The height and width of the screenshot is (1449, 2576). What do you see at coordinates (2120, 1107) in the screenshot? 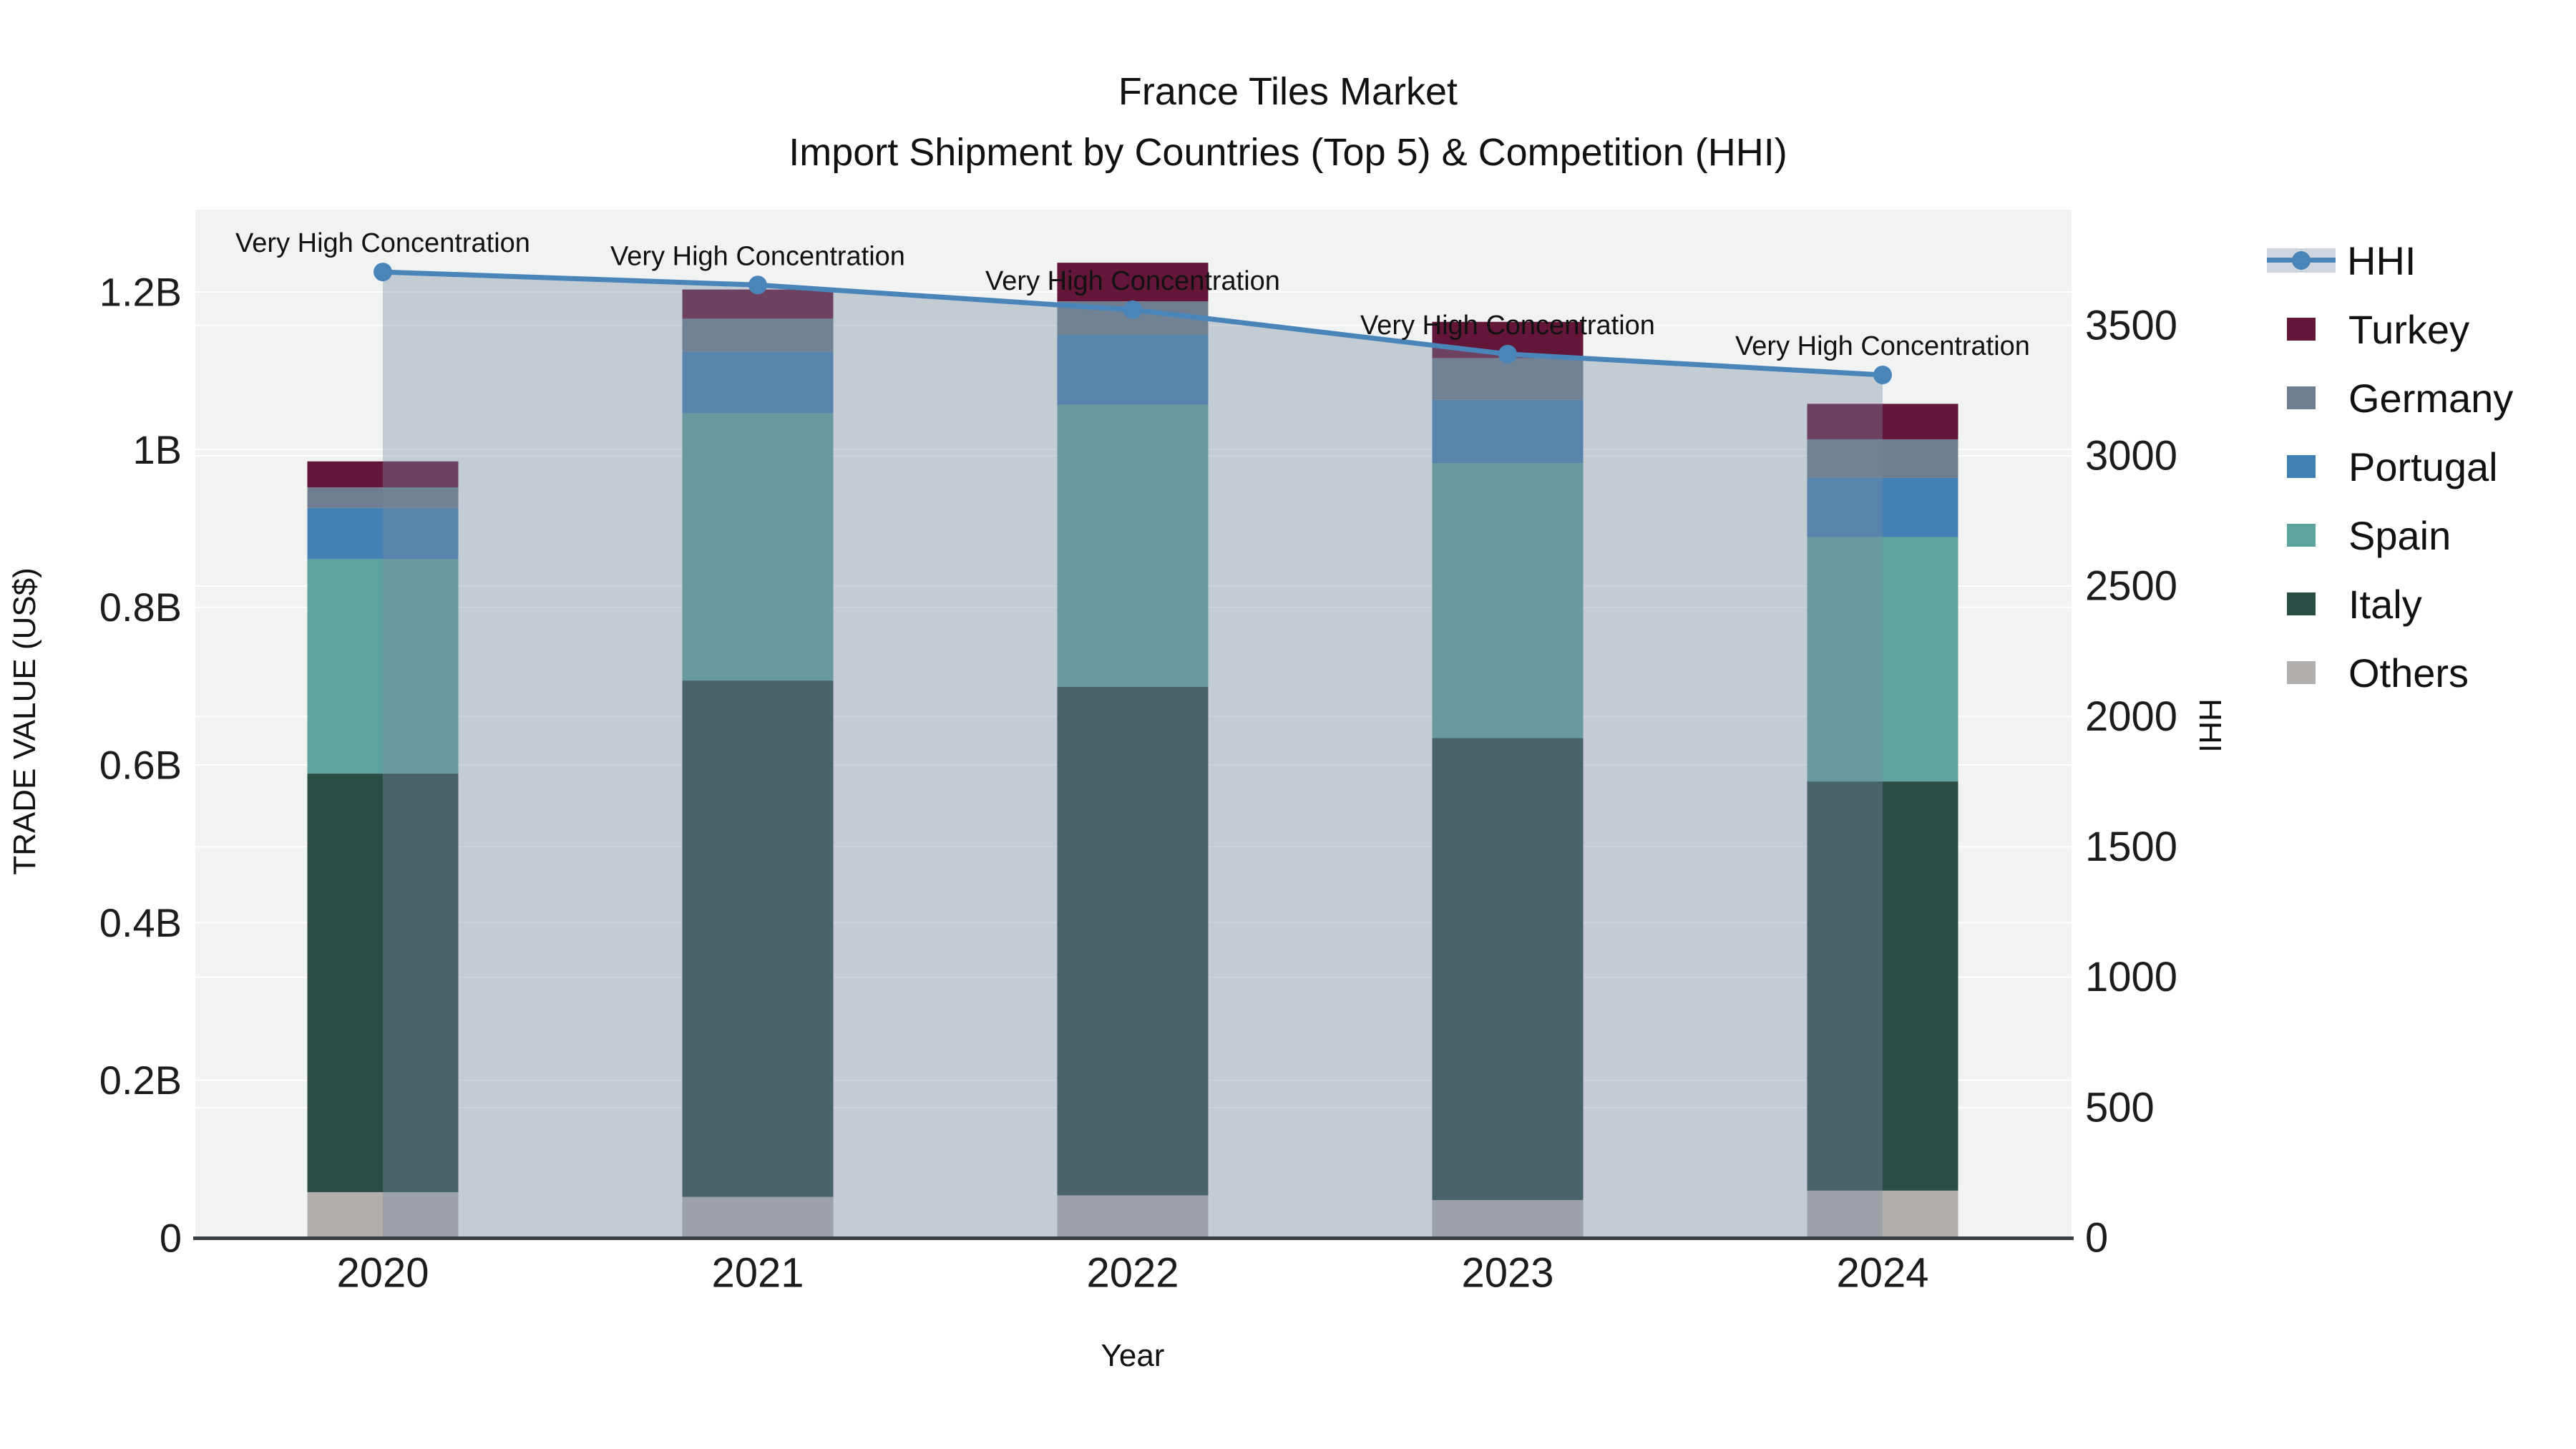
I see `y-right-tick-label: 500` at bounding box center [2120, 1107].